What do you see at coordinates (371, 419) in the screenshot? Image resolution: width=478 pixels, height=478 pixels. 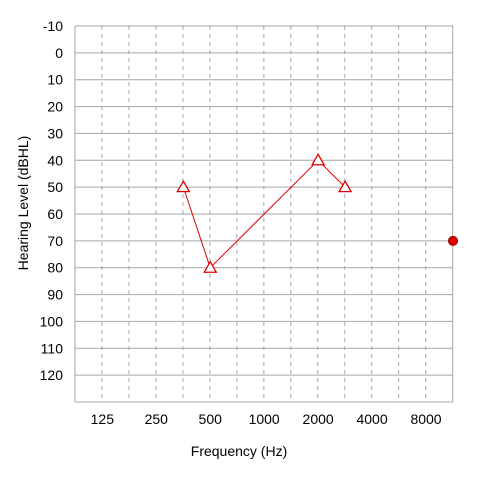 I see `x-tick-label: 4000` at bounding box center [371, 419].